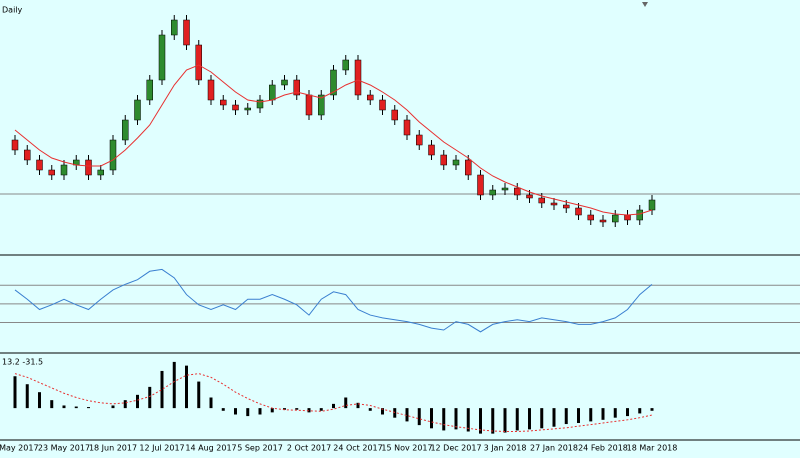 This screenshot has height=458, width=800. I want to click on x-tick-label: 15 Nov 2017, so click(406, 448).